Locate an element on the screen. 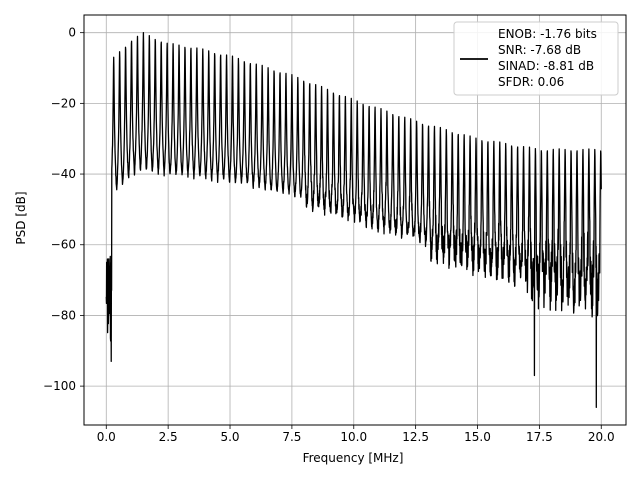 The width and height of the screenshot is (640, 480). y-axis-label: PSD [dB] is located at coordinates (21, 217).